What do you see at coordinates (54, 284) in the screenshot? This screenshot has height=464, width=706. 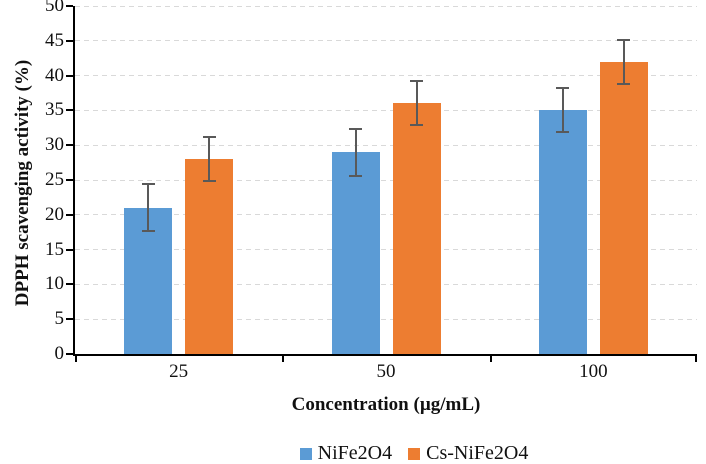 I see `y-tick-label: 10` at bounding box center [54, 284].